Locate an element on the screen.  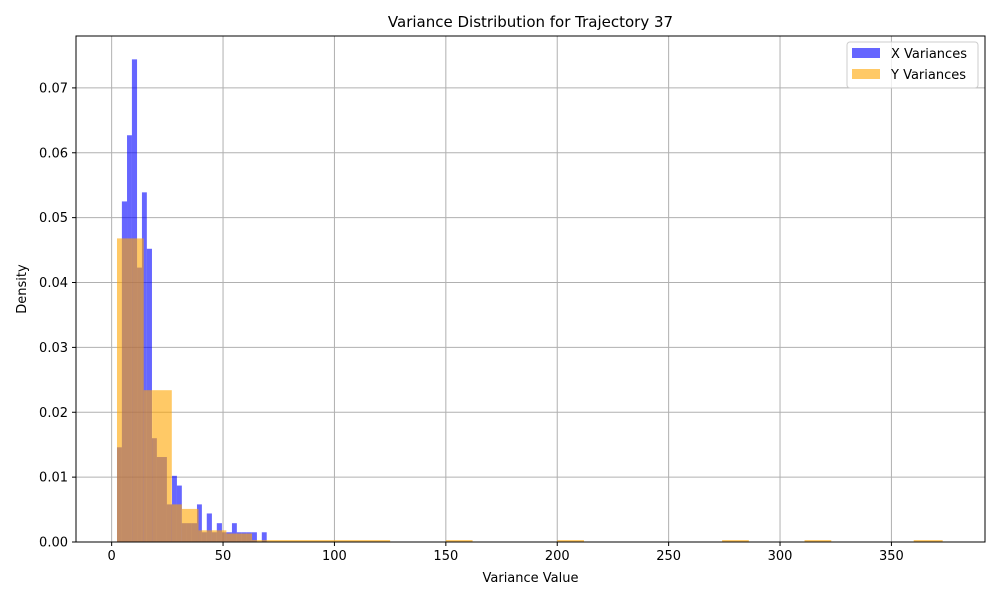
x-tick-label: 300 is located at coordinates (780, 556).